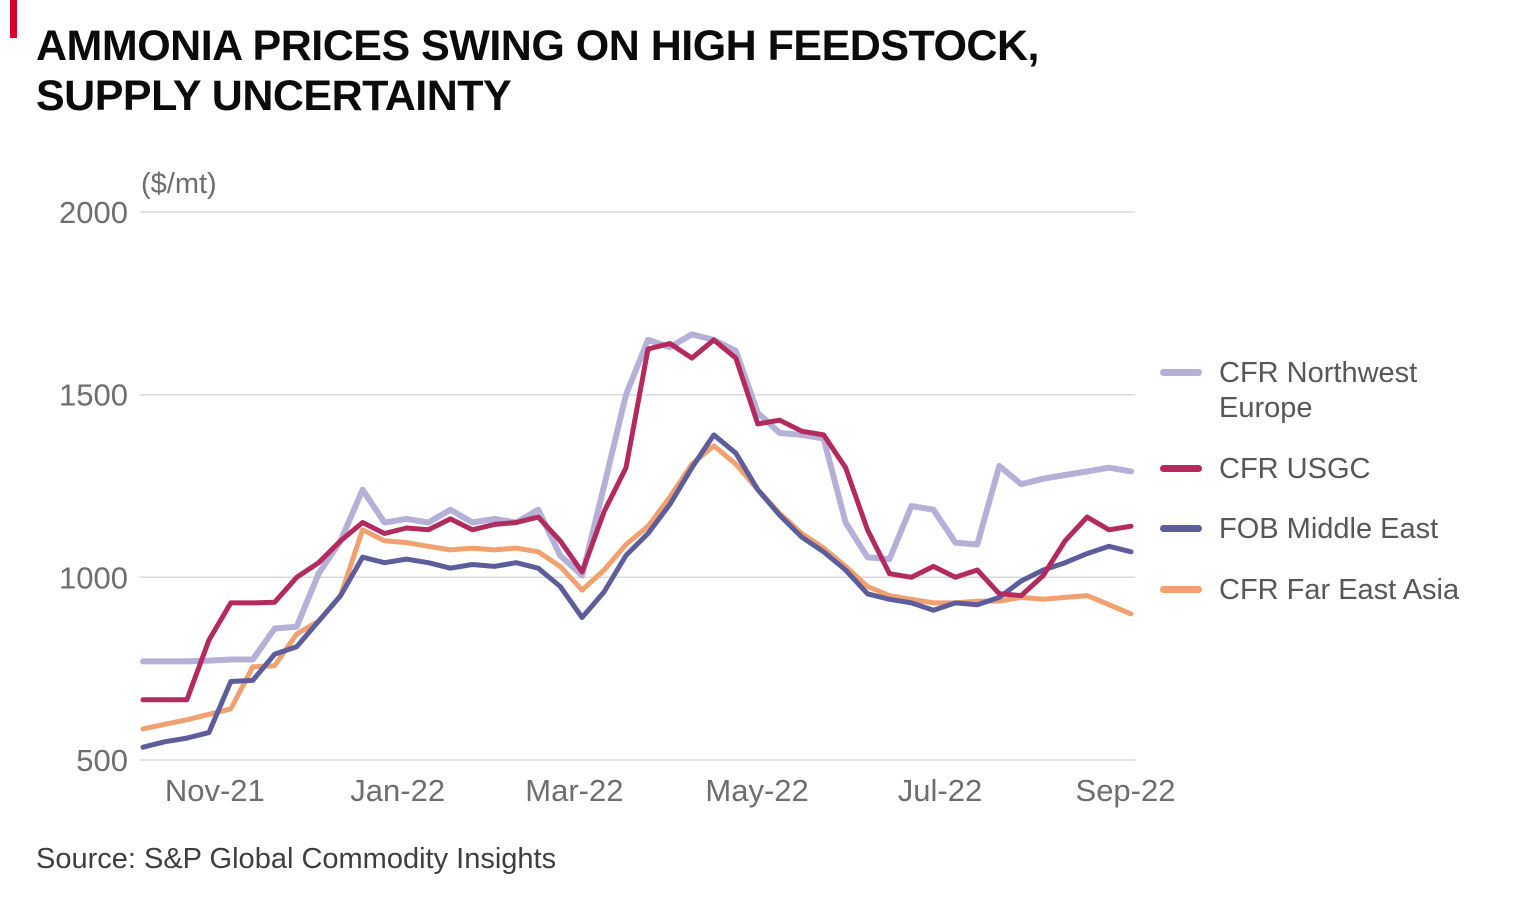 The height and width of the screenshot is (904, 1532). Describe the element at coordinates (1295, 468) in the screenshot. I see `legend-label-cfr-usgc: CFR USGC` at that location.